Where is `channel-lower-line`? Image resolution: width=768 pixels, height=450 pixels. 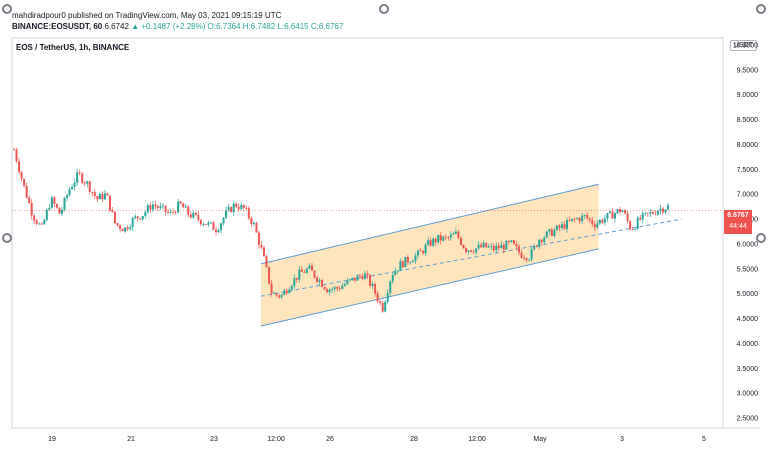
channel-lower-line is located at coordinates (429, 287).